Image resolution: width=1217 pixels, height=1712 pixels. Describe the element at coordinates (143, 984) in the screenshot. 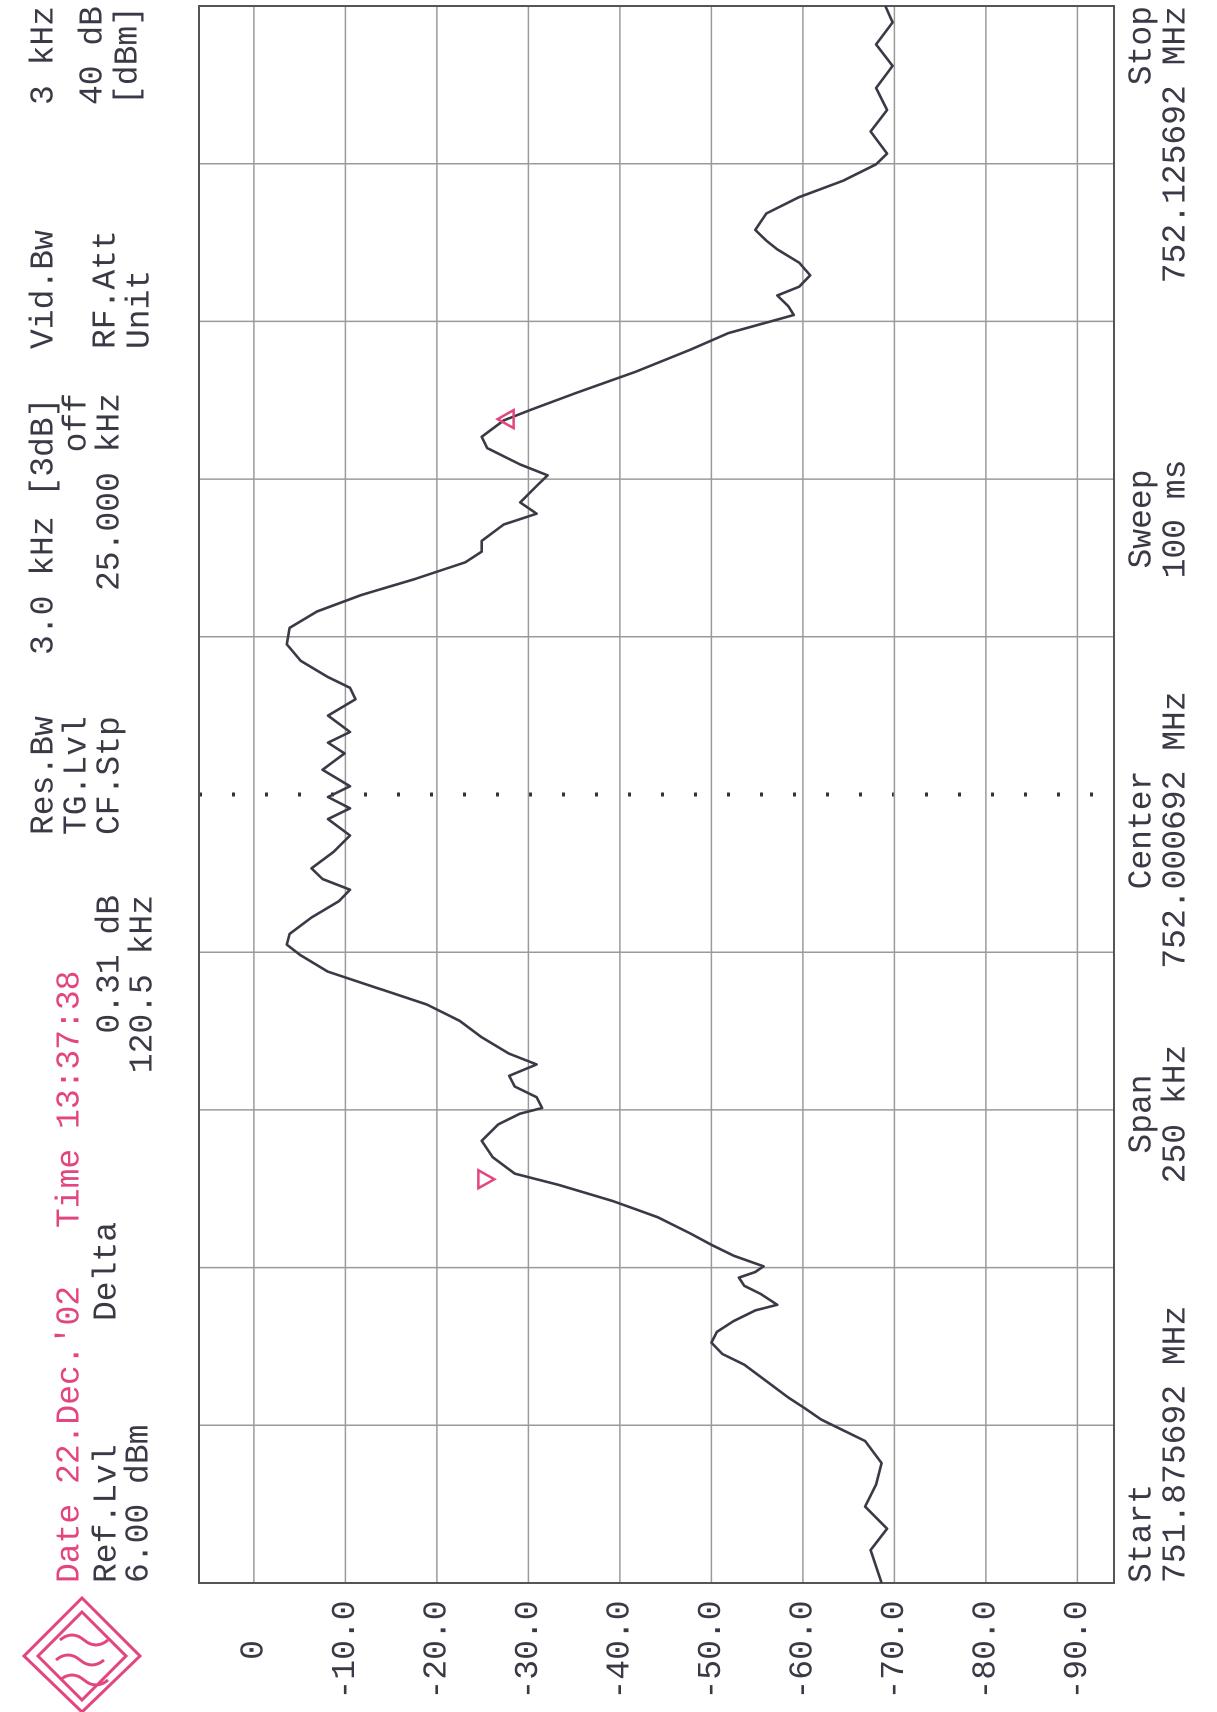

I see `setting-label: 120.5 kHz` at that location.